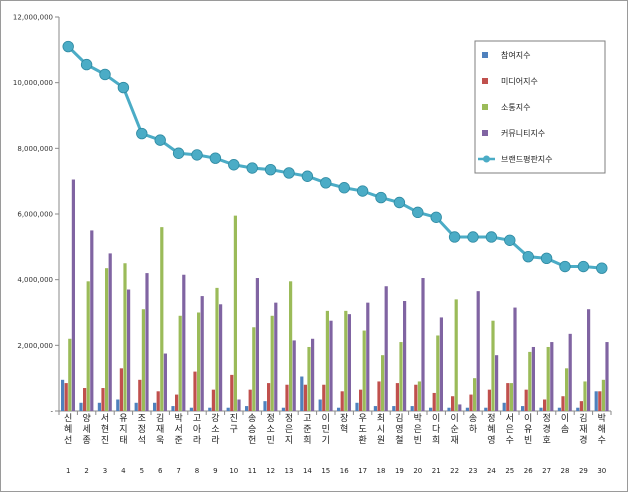 This screenshot has width=630, height=494. Describe the element at coordinates (197, 471) in the screenshot. I see `category-number: 8` at that location.